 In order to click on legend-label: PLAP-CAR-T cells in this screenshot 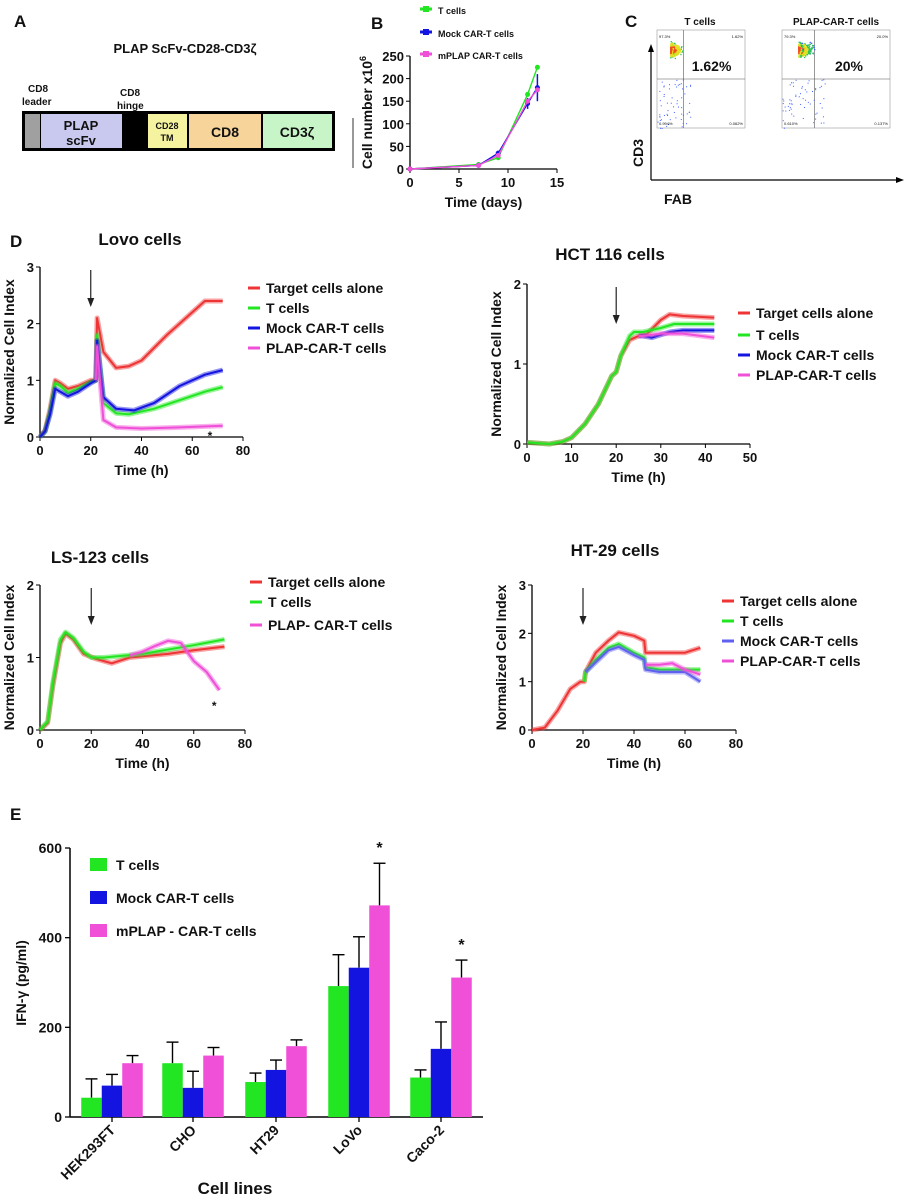, I will do `click(326, 348)`.